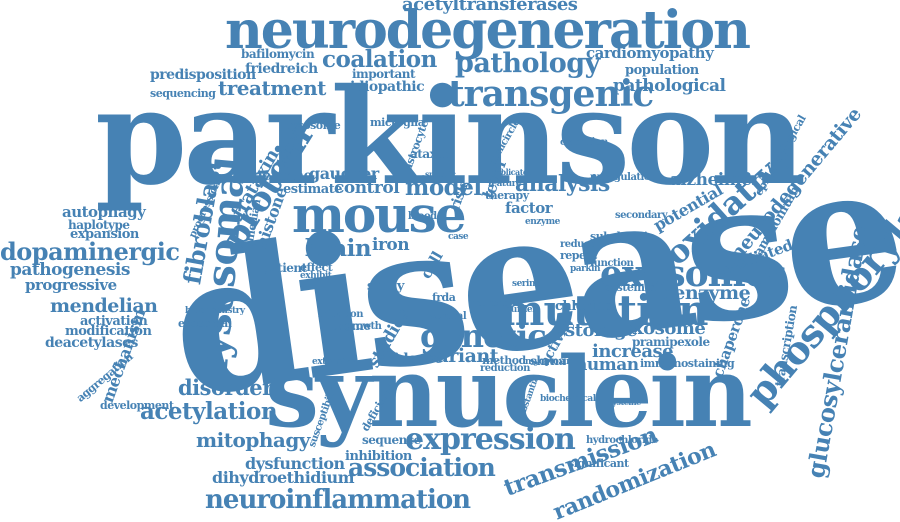  Describe the element at coordinates (387, 87) in the screenshot. I see `word-idiopathic: idiopathic` at that location.